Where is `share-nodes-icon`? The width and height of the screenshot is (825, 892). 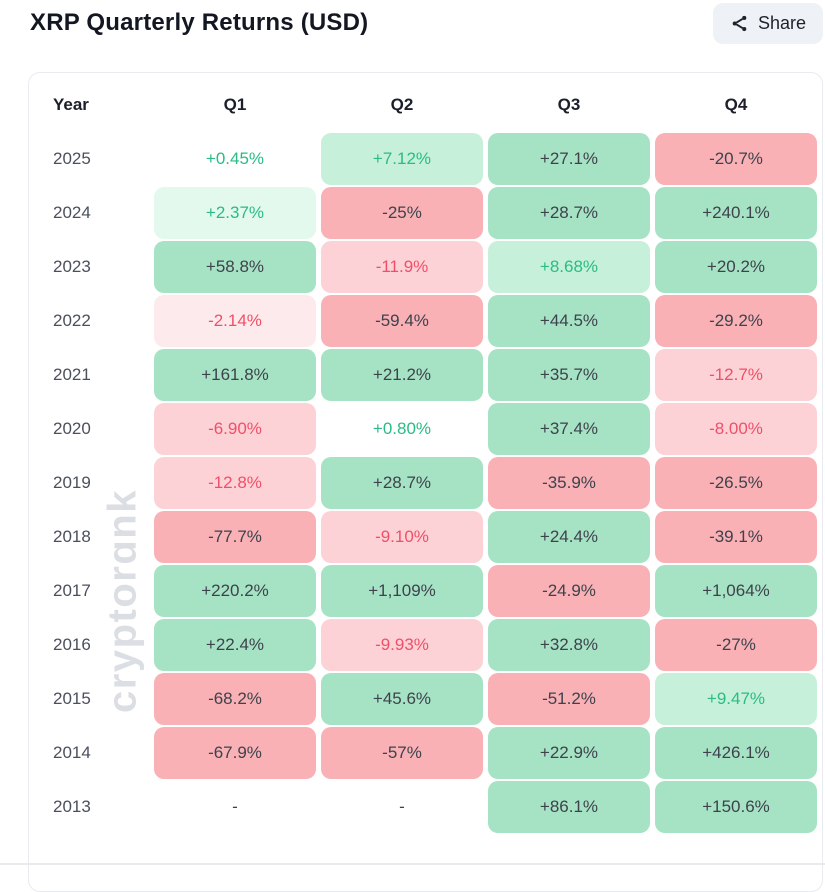
share-nodes-icon is located at coordinates (739, 23).